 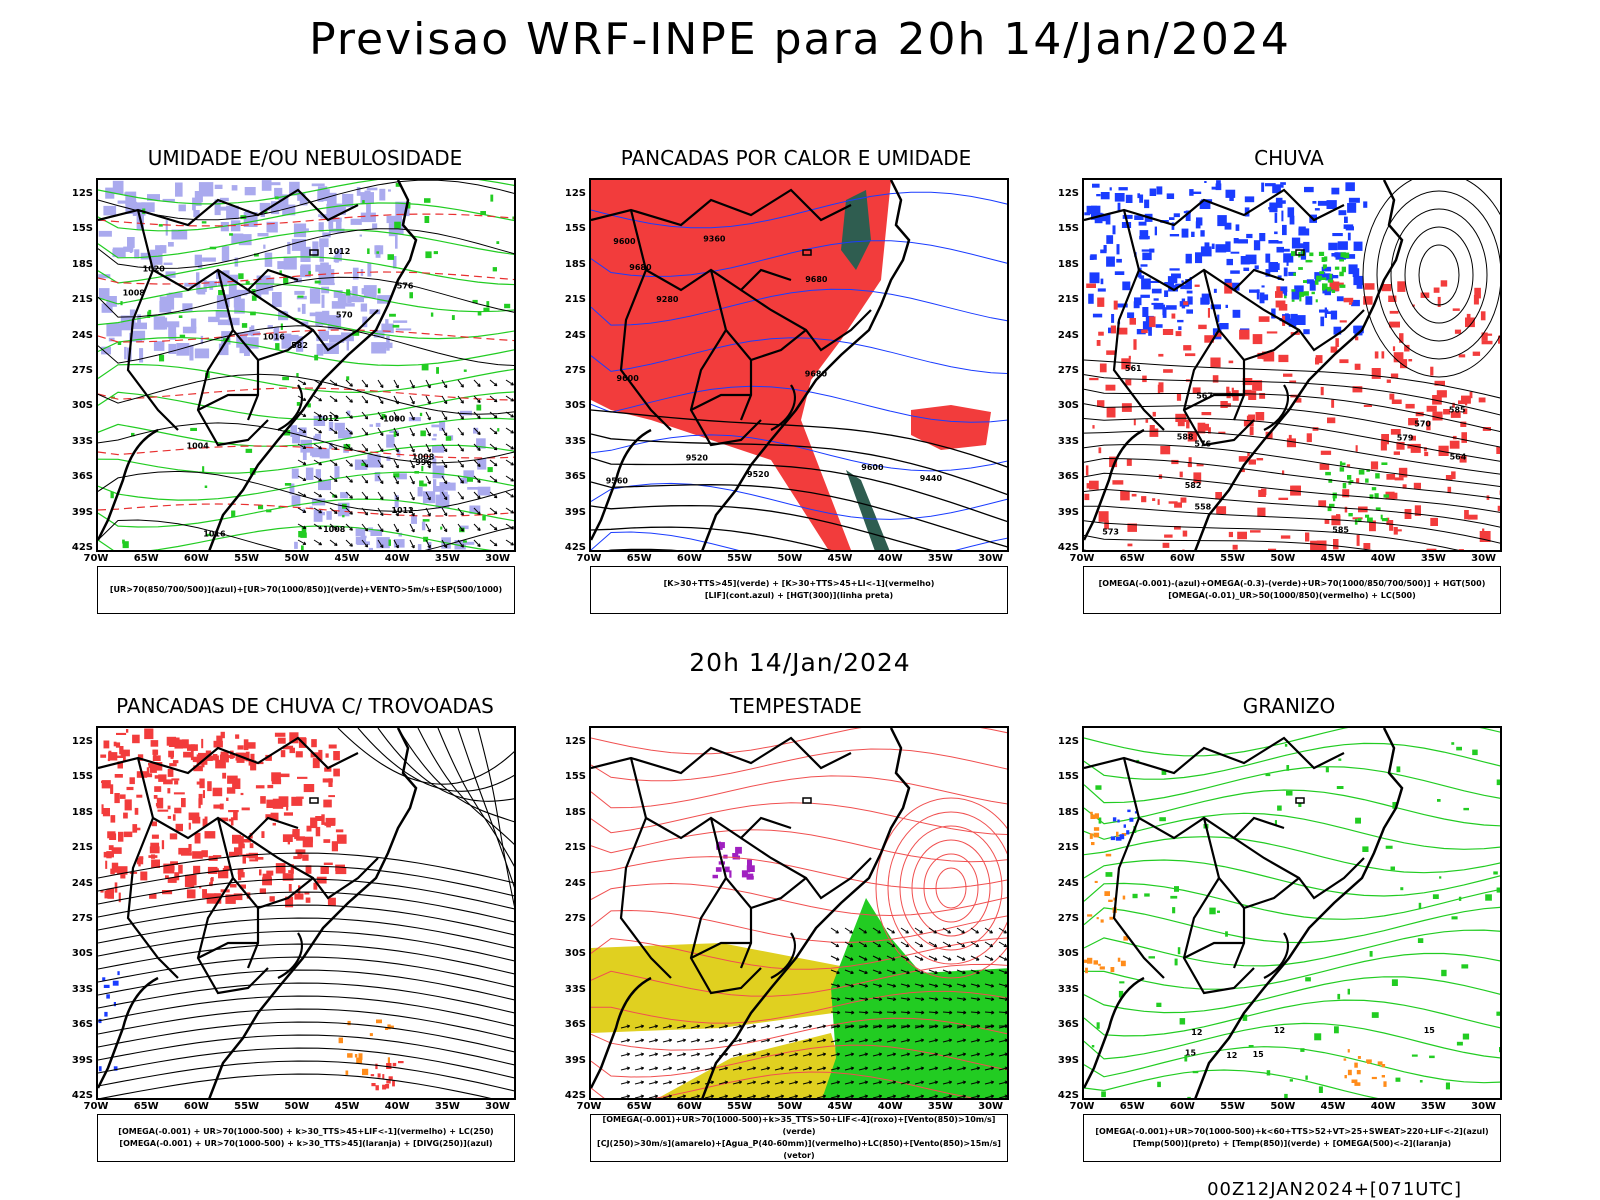 I want to click on latitude-label: 27S, so click(x=1068, y=918).